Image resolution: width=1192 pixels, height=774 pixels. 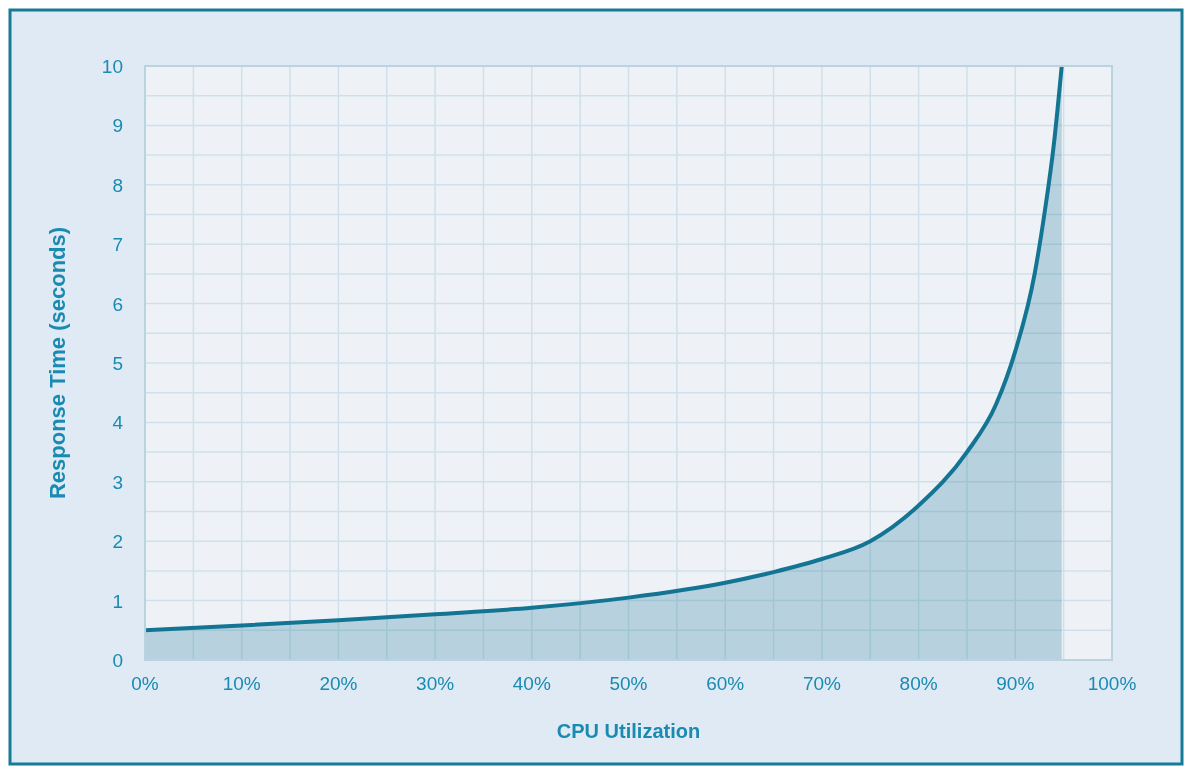 What do you see at coordinates (117, 304) in the screenshot?
I see `y-tick-label: 6` at bounding box center [117, 304].